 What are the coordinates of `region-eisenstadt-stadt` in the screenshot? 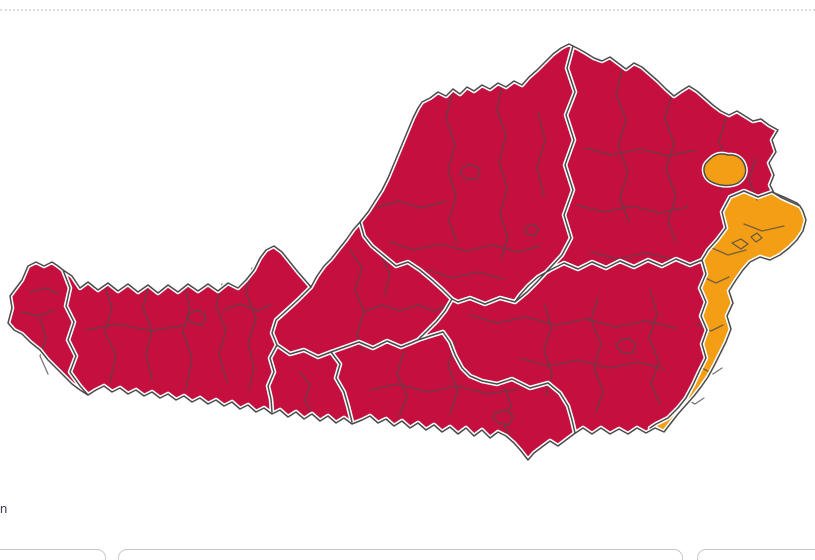 It's located at (740, 244).